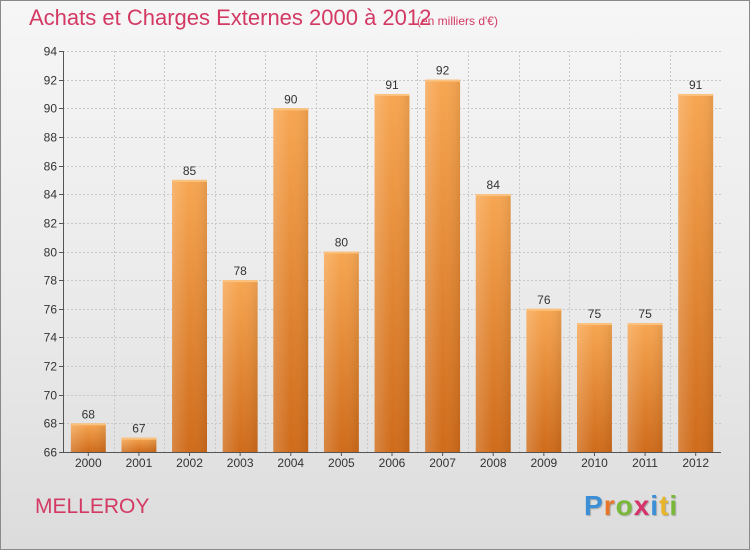 Image resolution: width=750 pixels, height=550 pixels. I want to click on x-tick-label-2012: 2012, so click(695, 463).